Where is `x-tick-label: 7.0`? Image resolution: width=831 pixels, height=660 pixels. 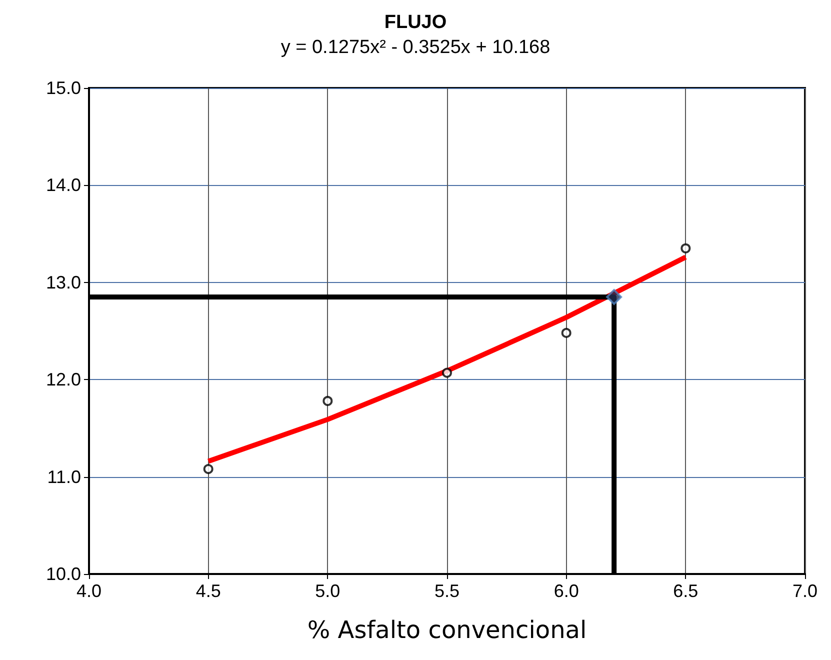
x-tick-label: 7.0 is located at coordinates (805, 591).